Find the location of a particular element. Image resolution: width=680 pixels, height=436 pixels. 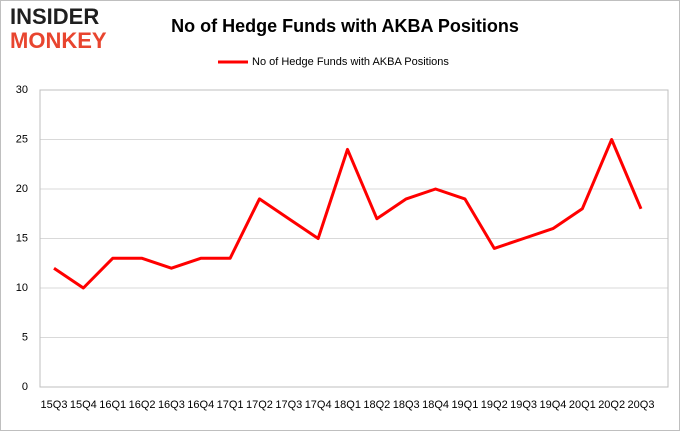

x-tick-label: 17Q1 is located at coordinates (230, 405).